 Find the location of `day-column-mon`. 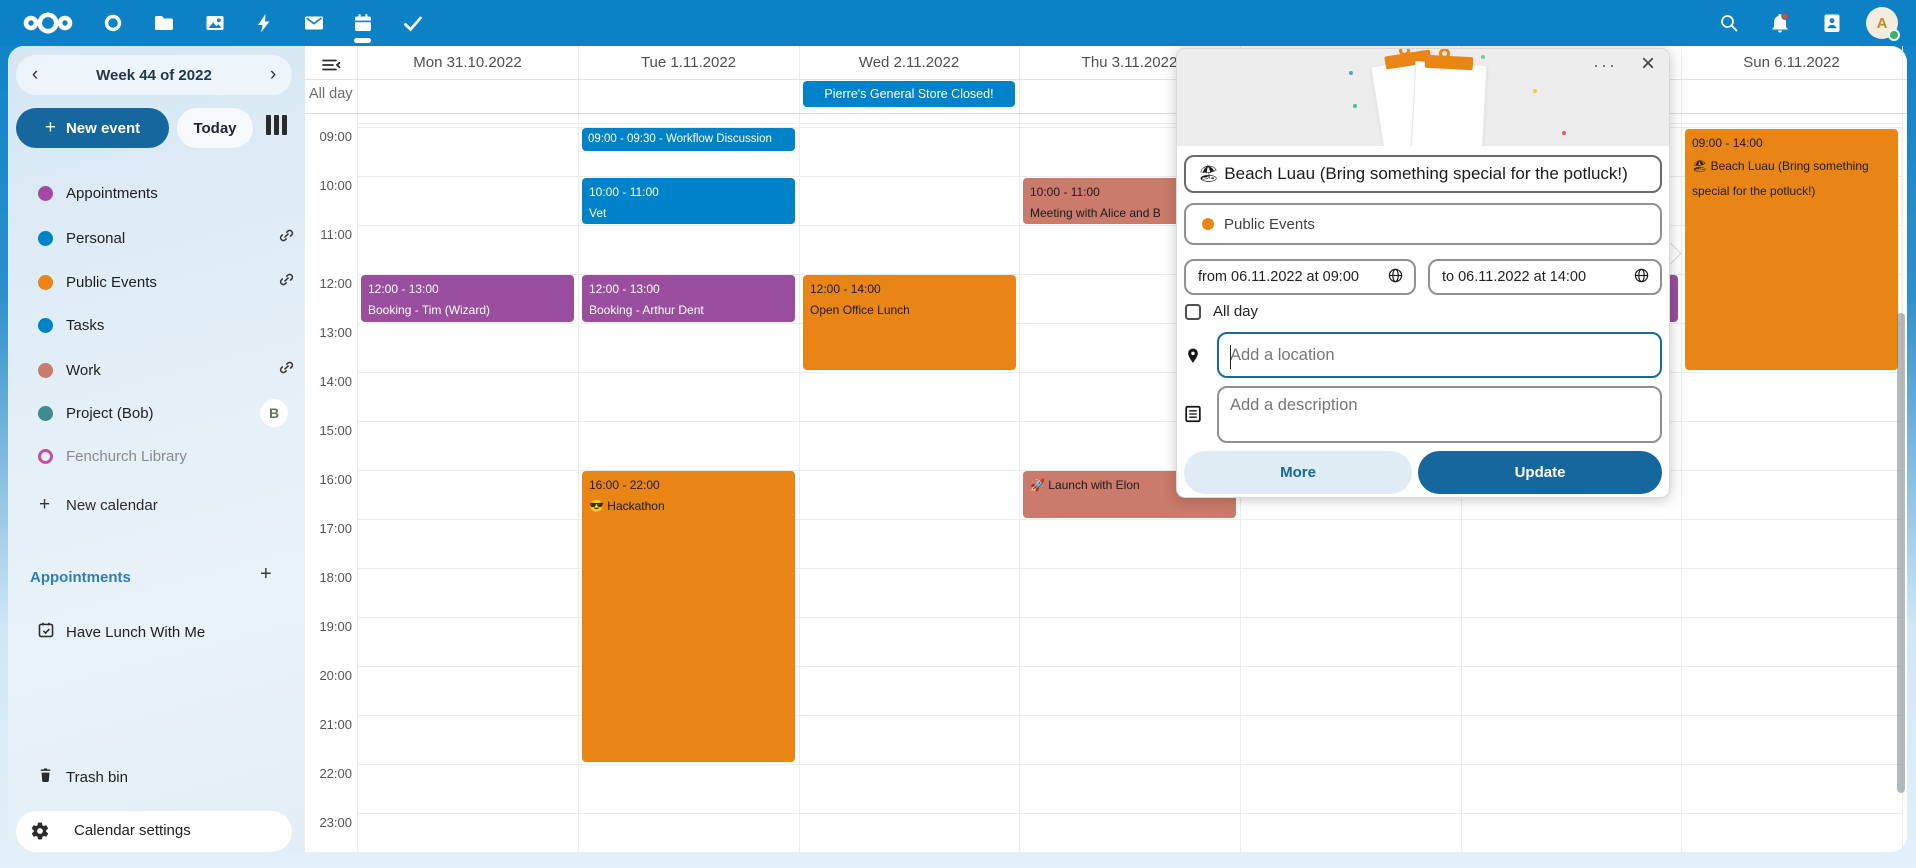

day-column-mon is located at coordinates (467, 449).